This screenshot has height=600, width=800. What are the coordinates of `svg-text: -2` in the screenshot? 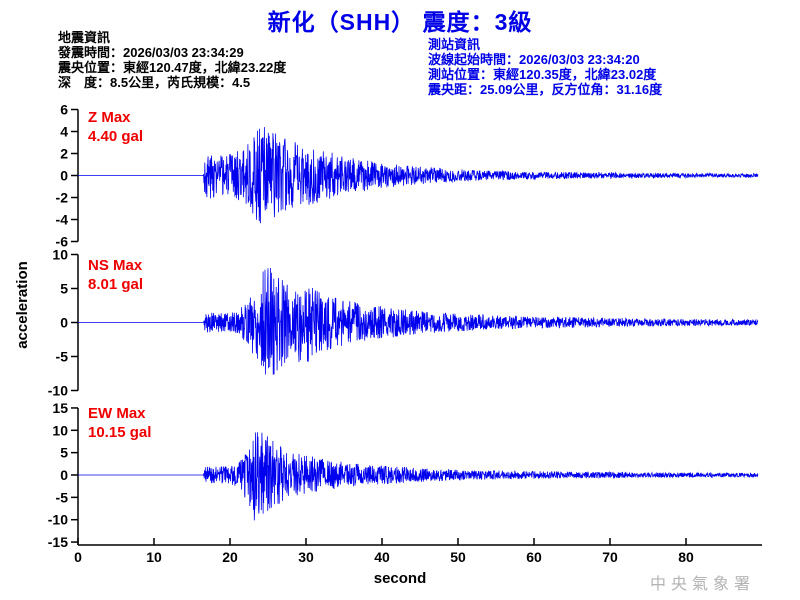 It's located at (62, 198).